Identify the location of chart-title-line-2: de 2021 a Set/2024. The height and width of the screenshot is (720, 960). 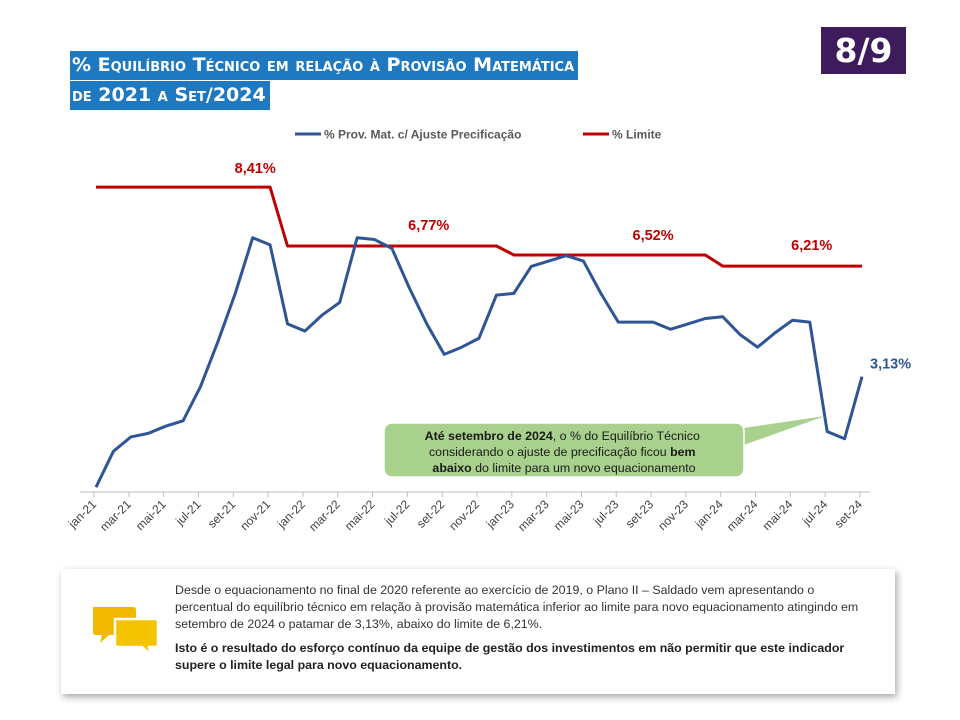
(170, 95).